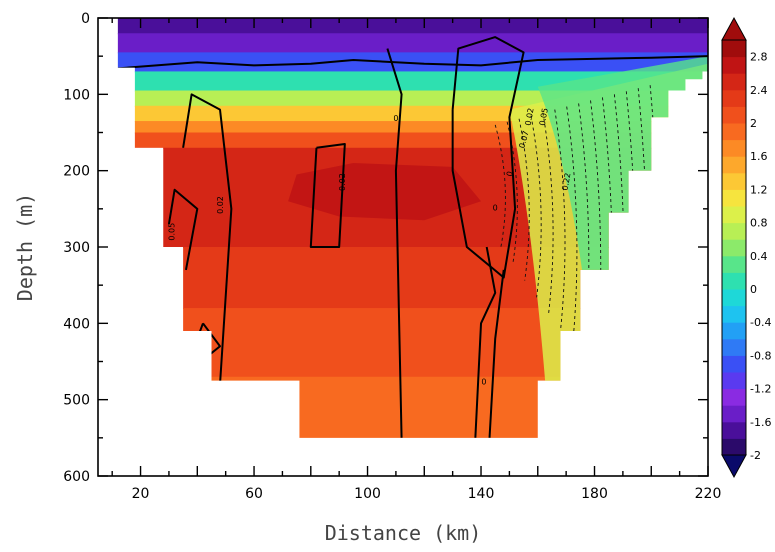  I want to click on contour-label: 0.07, so click(523, 140).